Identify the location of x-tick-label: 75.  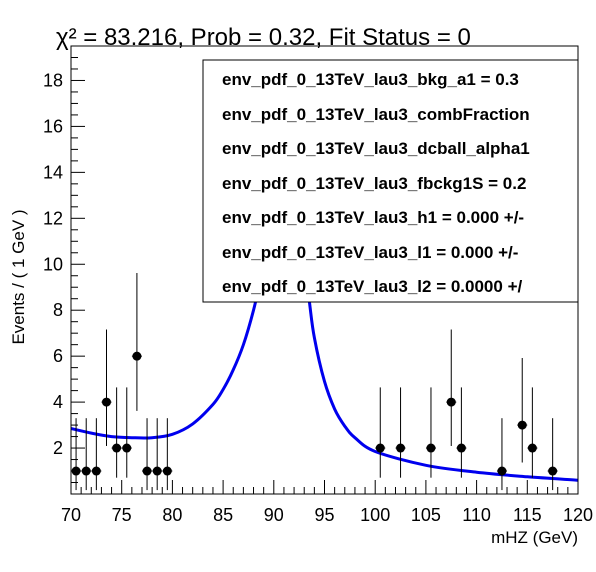
(122, 515).